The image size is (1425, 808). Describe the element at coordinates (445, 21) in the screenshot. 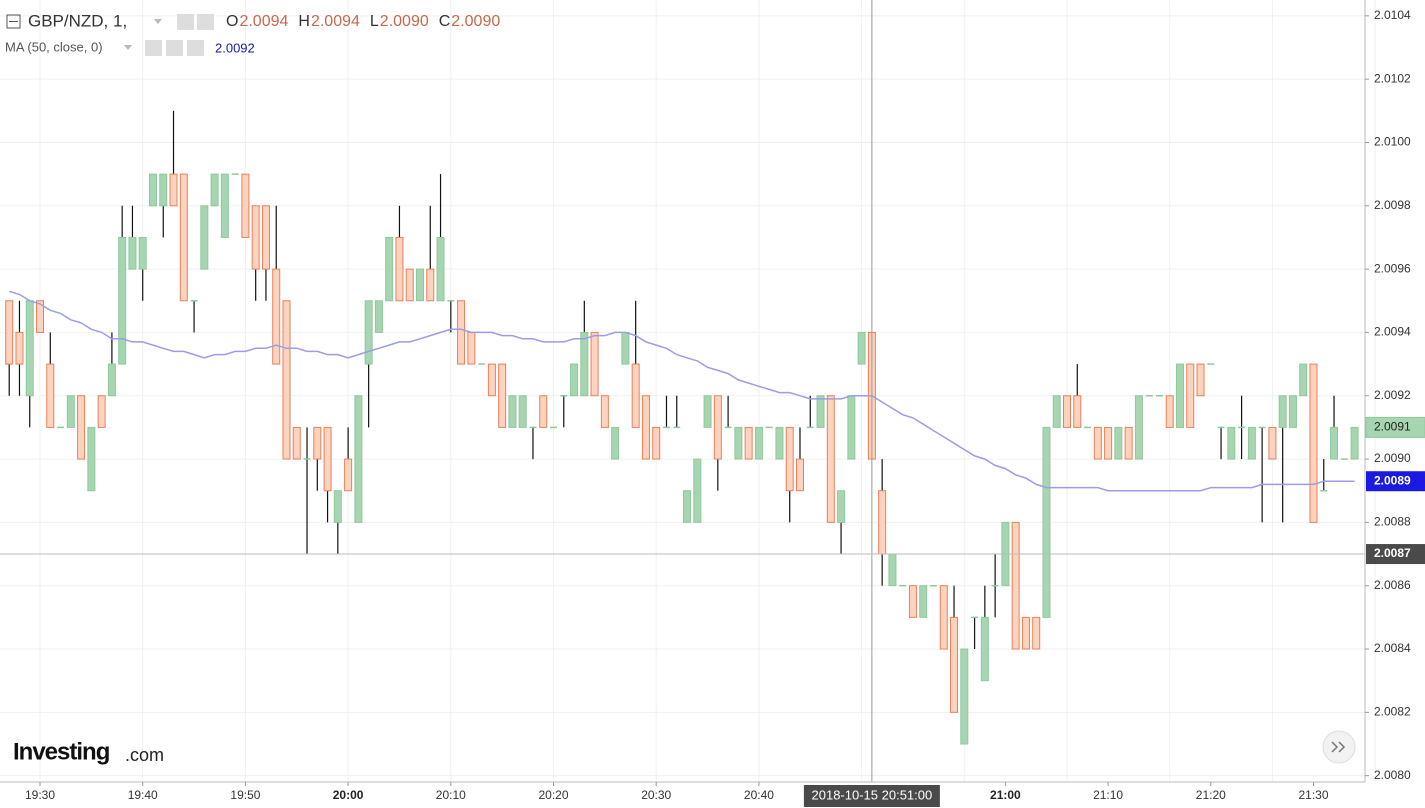

I see `ohlc-key: C` at that location.